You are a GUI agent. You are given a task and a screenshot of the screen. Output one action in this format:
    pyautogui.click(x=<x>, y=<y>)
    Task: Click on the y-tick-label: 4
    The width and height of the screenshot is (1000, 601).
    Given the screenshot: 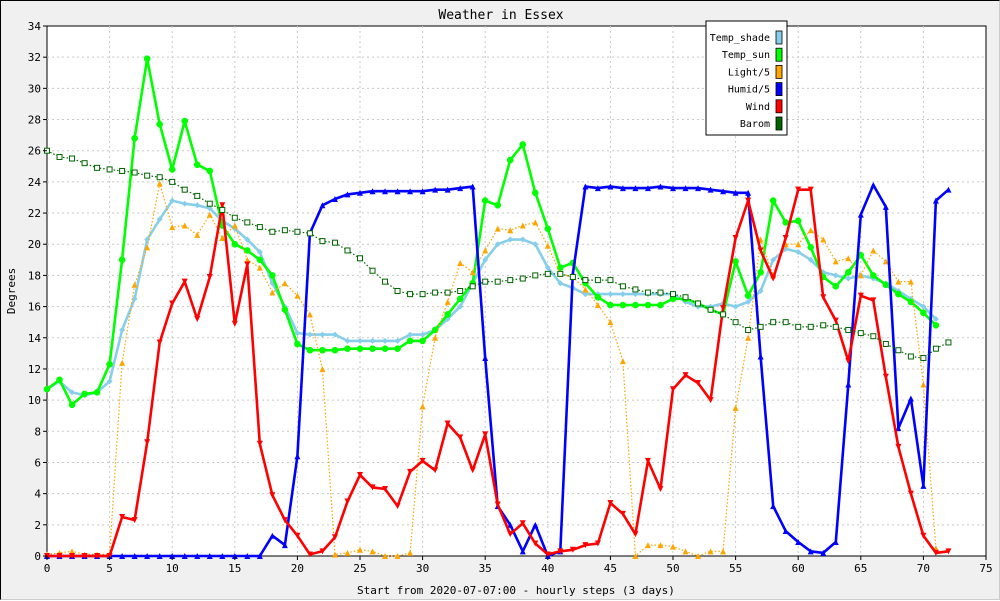 What is the action you would take?
    pyautogui.click(x=37, y=494)
    